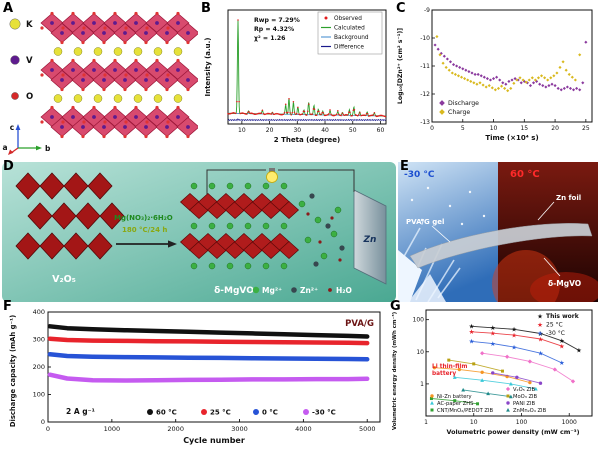 The height and width of the screenshot is (454, 600). I want to click on svg-text: Intensity (a.u.), so click(208, 66).